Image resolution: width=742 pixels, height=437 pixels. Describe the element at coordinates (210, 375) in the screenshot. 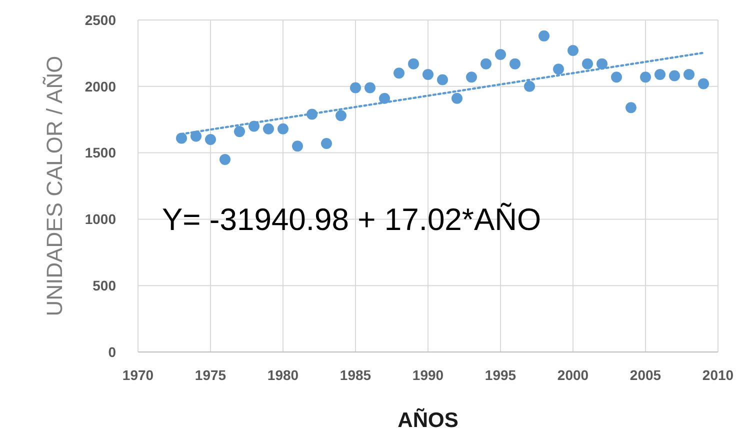

I see `x-tick-label: 1975` at that location.